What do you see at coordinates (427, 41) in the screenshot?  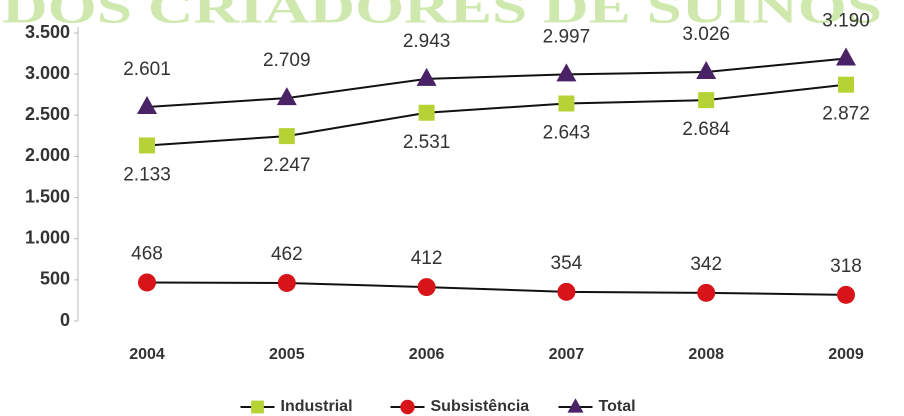 I see `data-label: 2.943` at bounding box center [427, 41].